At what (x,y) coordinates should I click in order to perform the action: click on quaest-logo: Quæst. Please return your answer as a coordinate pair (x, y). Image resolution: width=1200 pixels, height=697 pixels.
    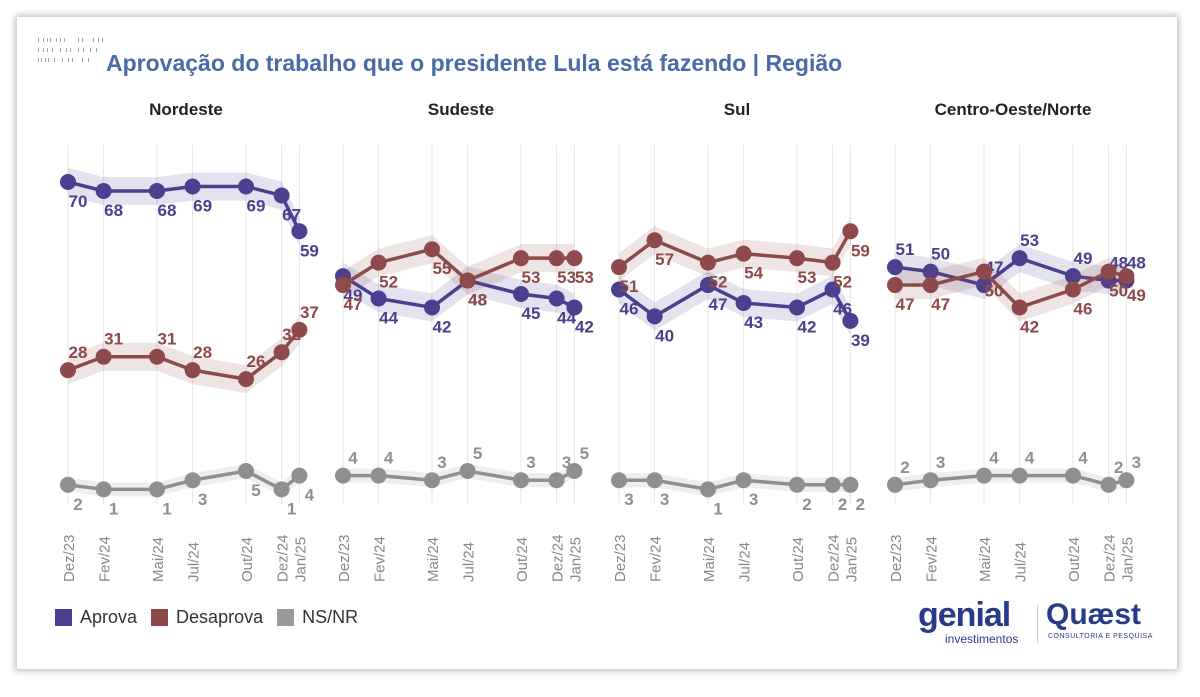
    Looking at the image, I should click on (1094, 614).